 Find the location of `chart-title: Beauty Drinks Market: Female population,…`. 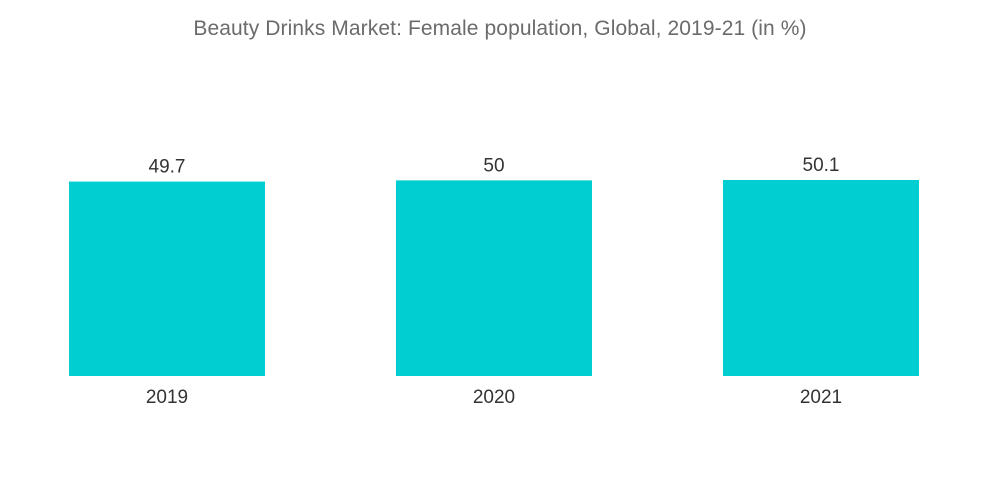

chart-title: Beauty Drinks Market: Female population,… is located at coordinates (500, 28).